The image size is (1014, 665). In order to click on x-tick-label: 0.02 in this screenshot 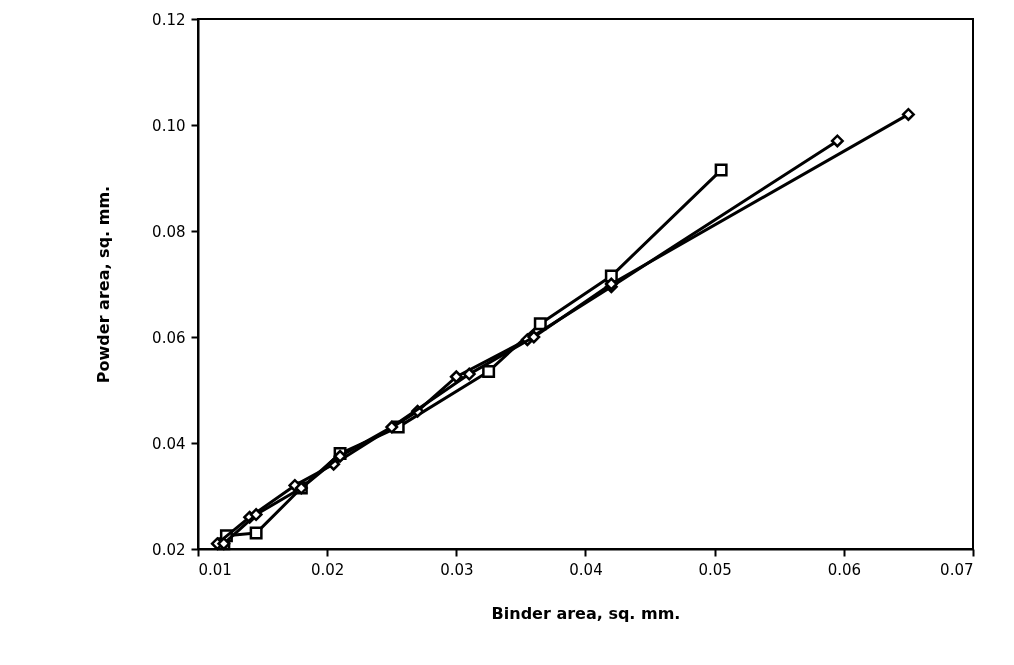, I will do `click(327, 569)`.